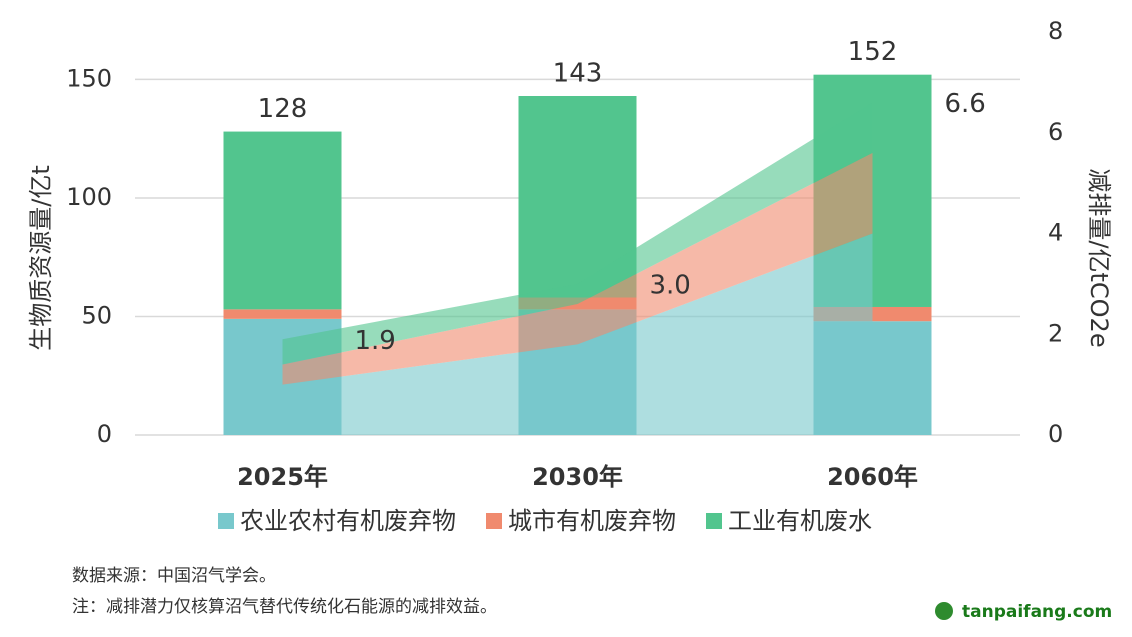 The height and width of the screenshot is (637, 1132). Describe the element at coordinates (89, 197) in the screenshot. I see `y-tick-label: 100` at that location.